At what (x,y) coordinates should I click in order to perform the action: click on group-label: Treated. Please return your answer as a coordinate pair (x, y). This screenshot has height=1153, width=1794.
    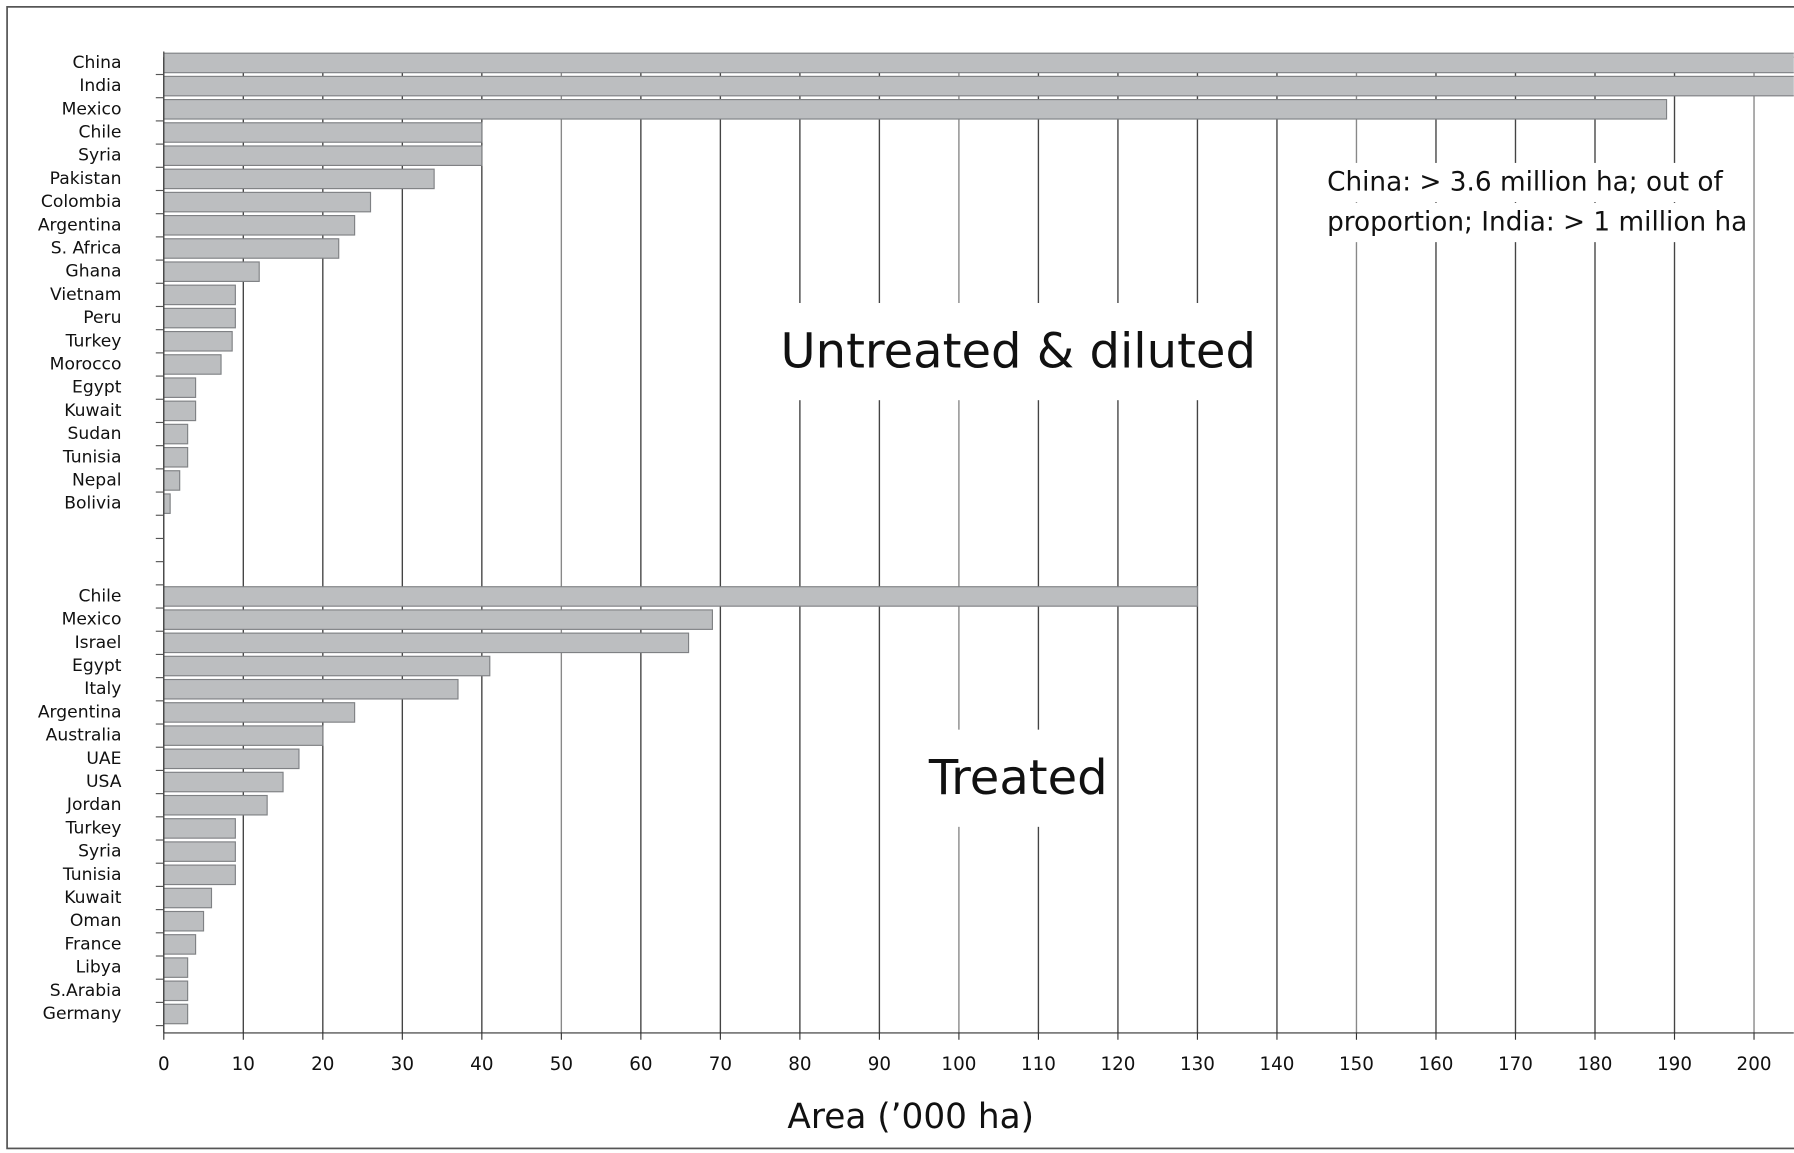
    Looking at the image, I should click on (1018, 778).